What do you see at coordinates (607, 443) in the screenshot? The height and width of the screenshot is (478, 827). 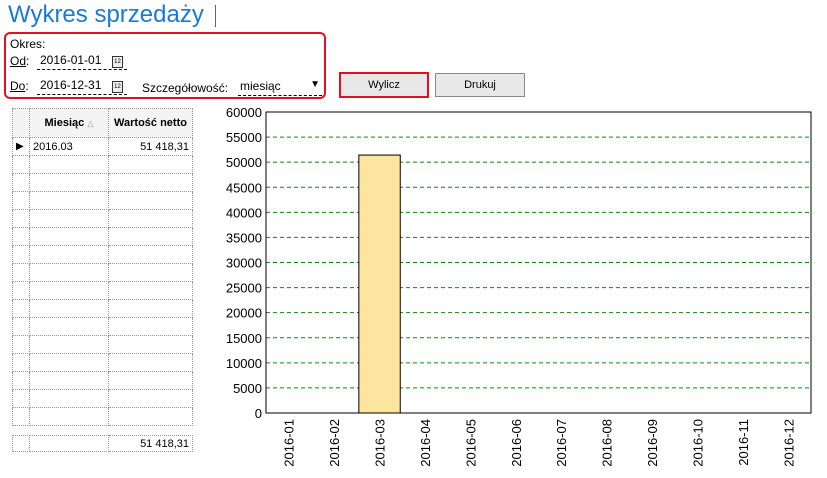 I see `x-tick-label: 2016-08` at bounding box center [607, 443].